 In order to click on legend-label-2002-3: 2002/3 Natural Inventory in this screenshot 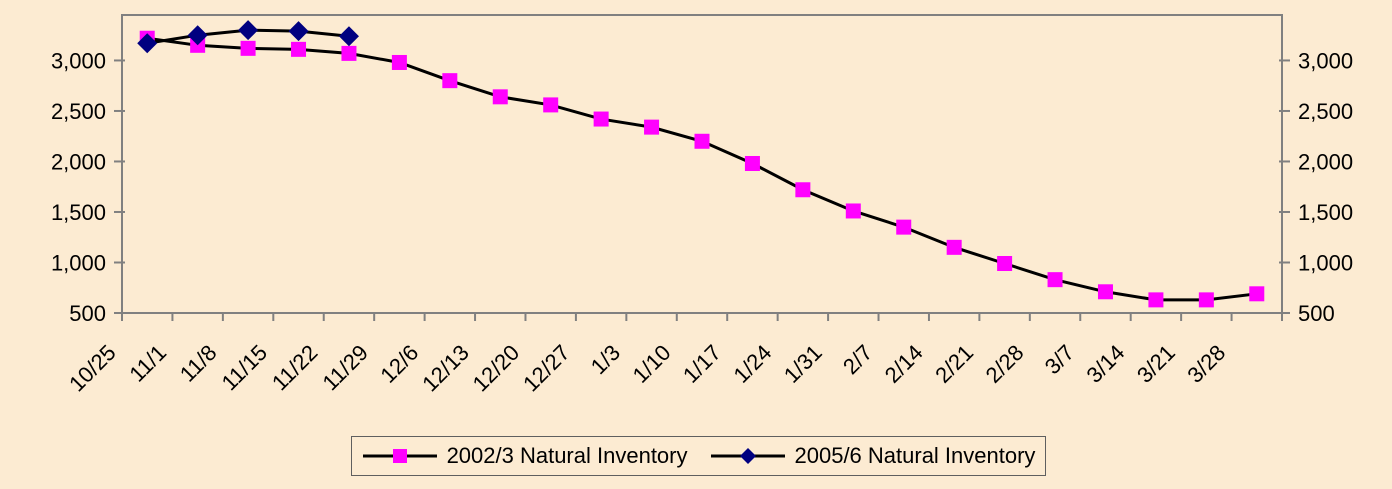, I will do `click(567, 455)`.